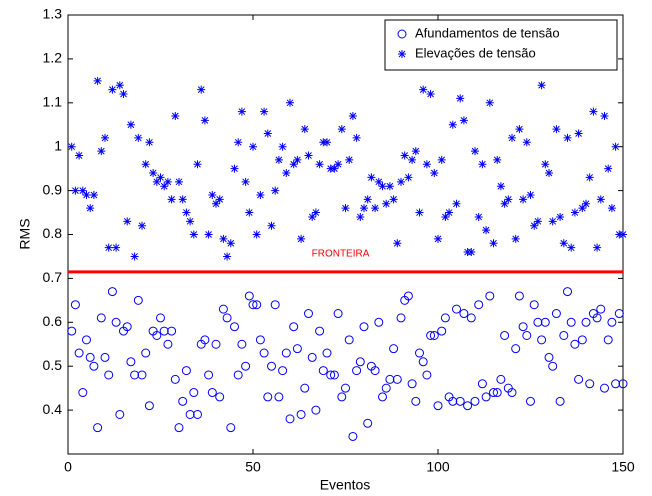  What do you see at coordinates (53, 189) in the screenshot?
I see `y-tick-label: 0.9` at bounding box center [53, 189].